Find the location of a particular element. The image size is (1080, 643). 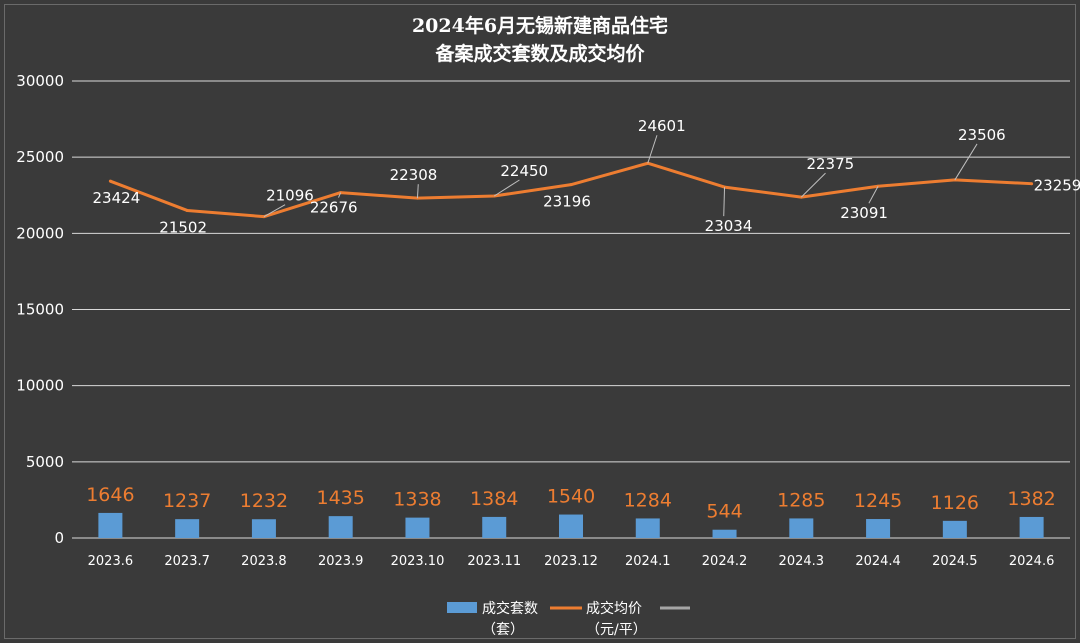

y-tick-label: 15000 is located at coordinates (40, 310).